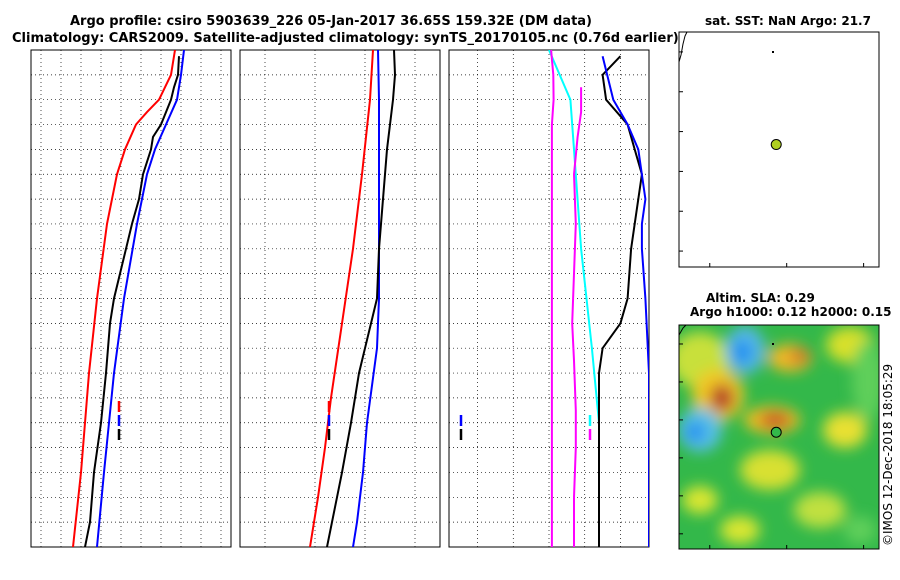 The image size is (900, 580). What do you see at coordinates (760, 298) in the screenshot?
I see `sla-map-title-1: Altim. SLA: 0.29` at bounding box center [760, 298].